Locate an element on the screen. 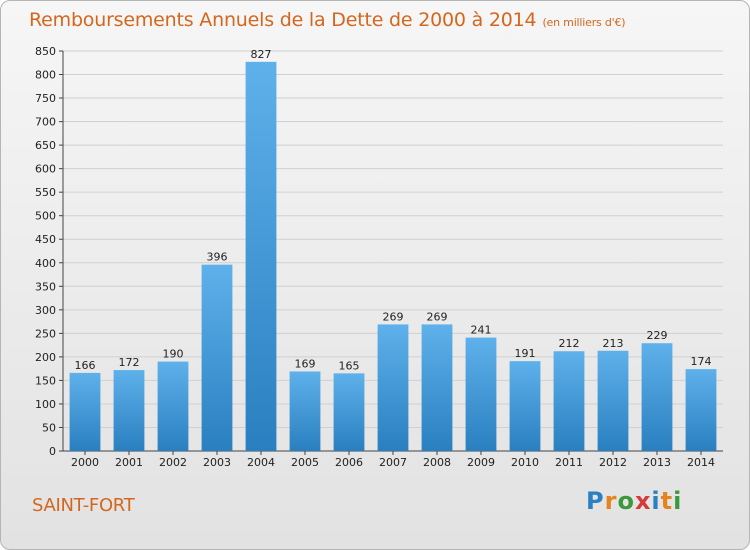 The height and width of the screenshot is (550, 750). bar-value-label: 213 is located at coordinates (613, 343).